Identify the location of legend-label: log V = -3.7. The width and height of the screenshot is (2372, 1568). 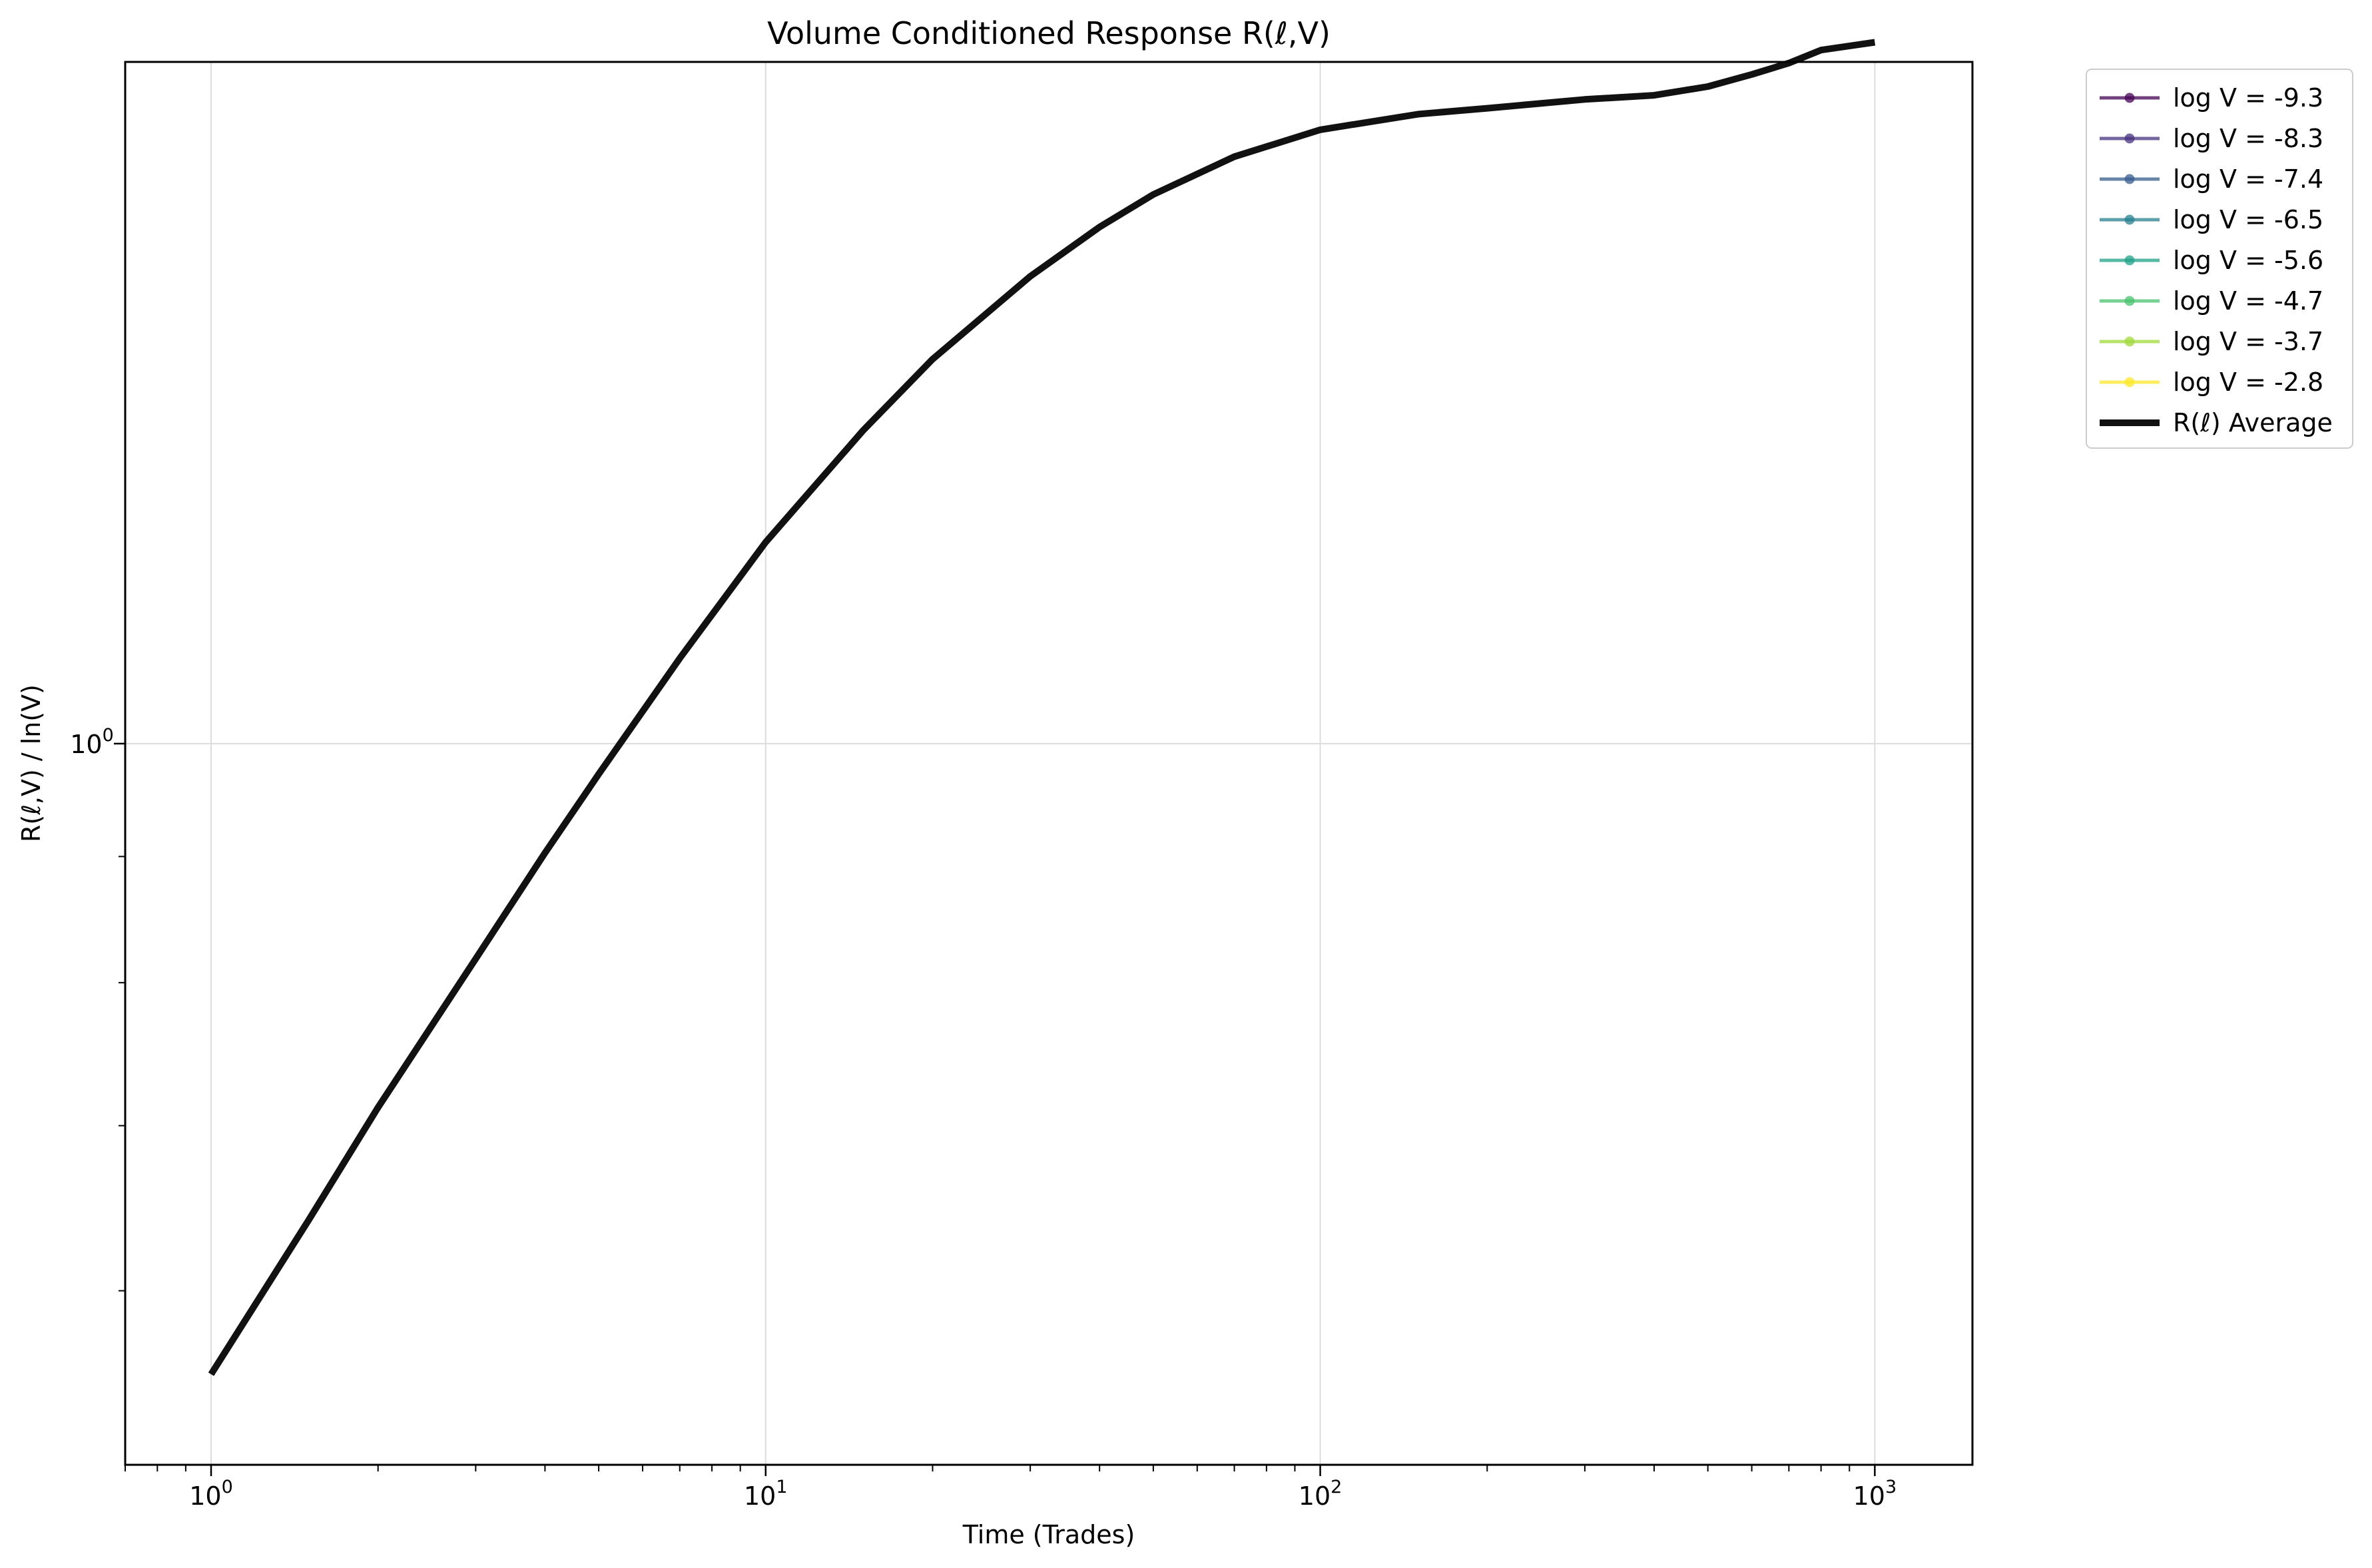
(2248, 341).